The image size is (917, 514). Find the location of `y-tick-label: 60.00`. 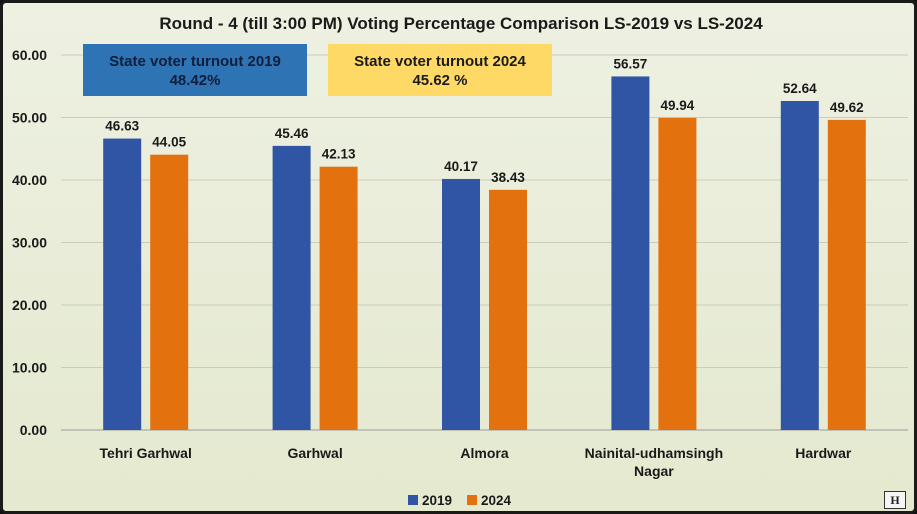

y-tick-label: 60.00 is located at coordinates (29, 55).